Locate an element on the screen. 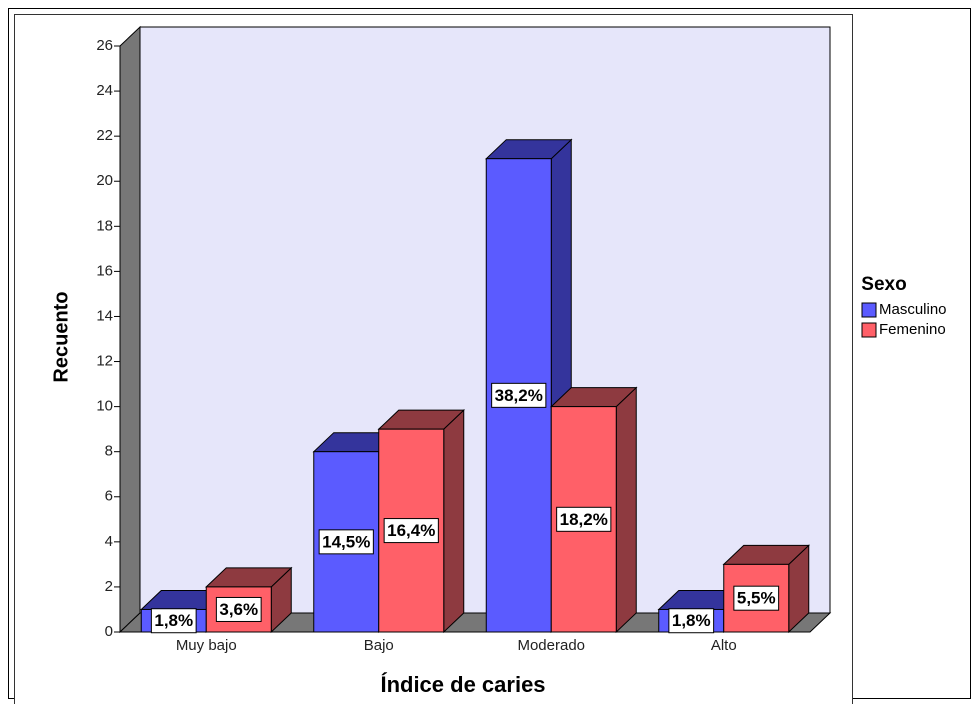 This screenshot has width=979, height=704. legend-title: Sexo is located at coordinates (883, 284).